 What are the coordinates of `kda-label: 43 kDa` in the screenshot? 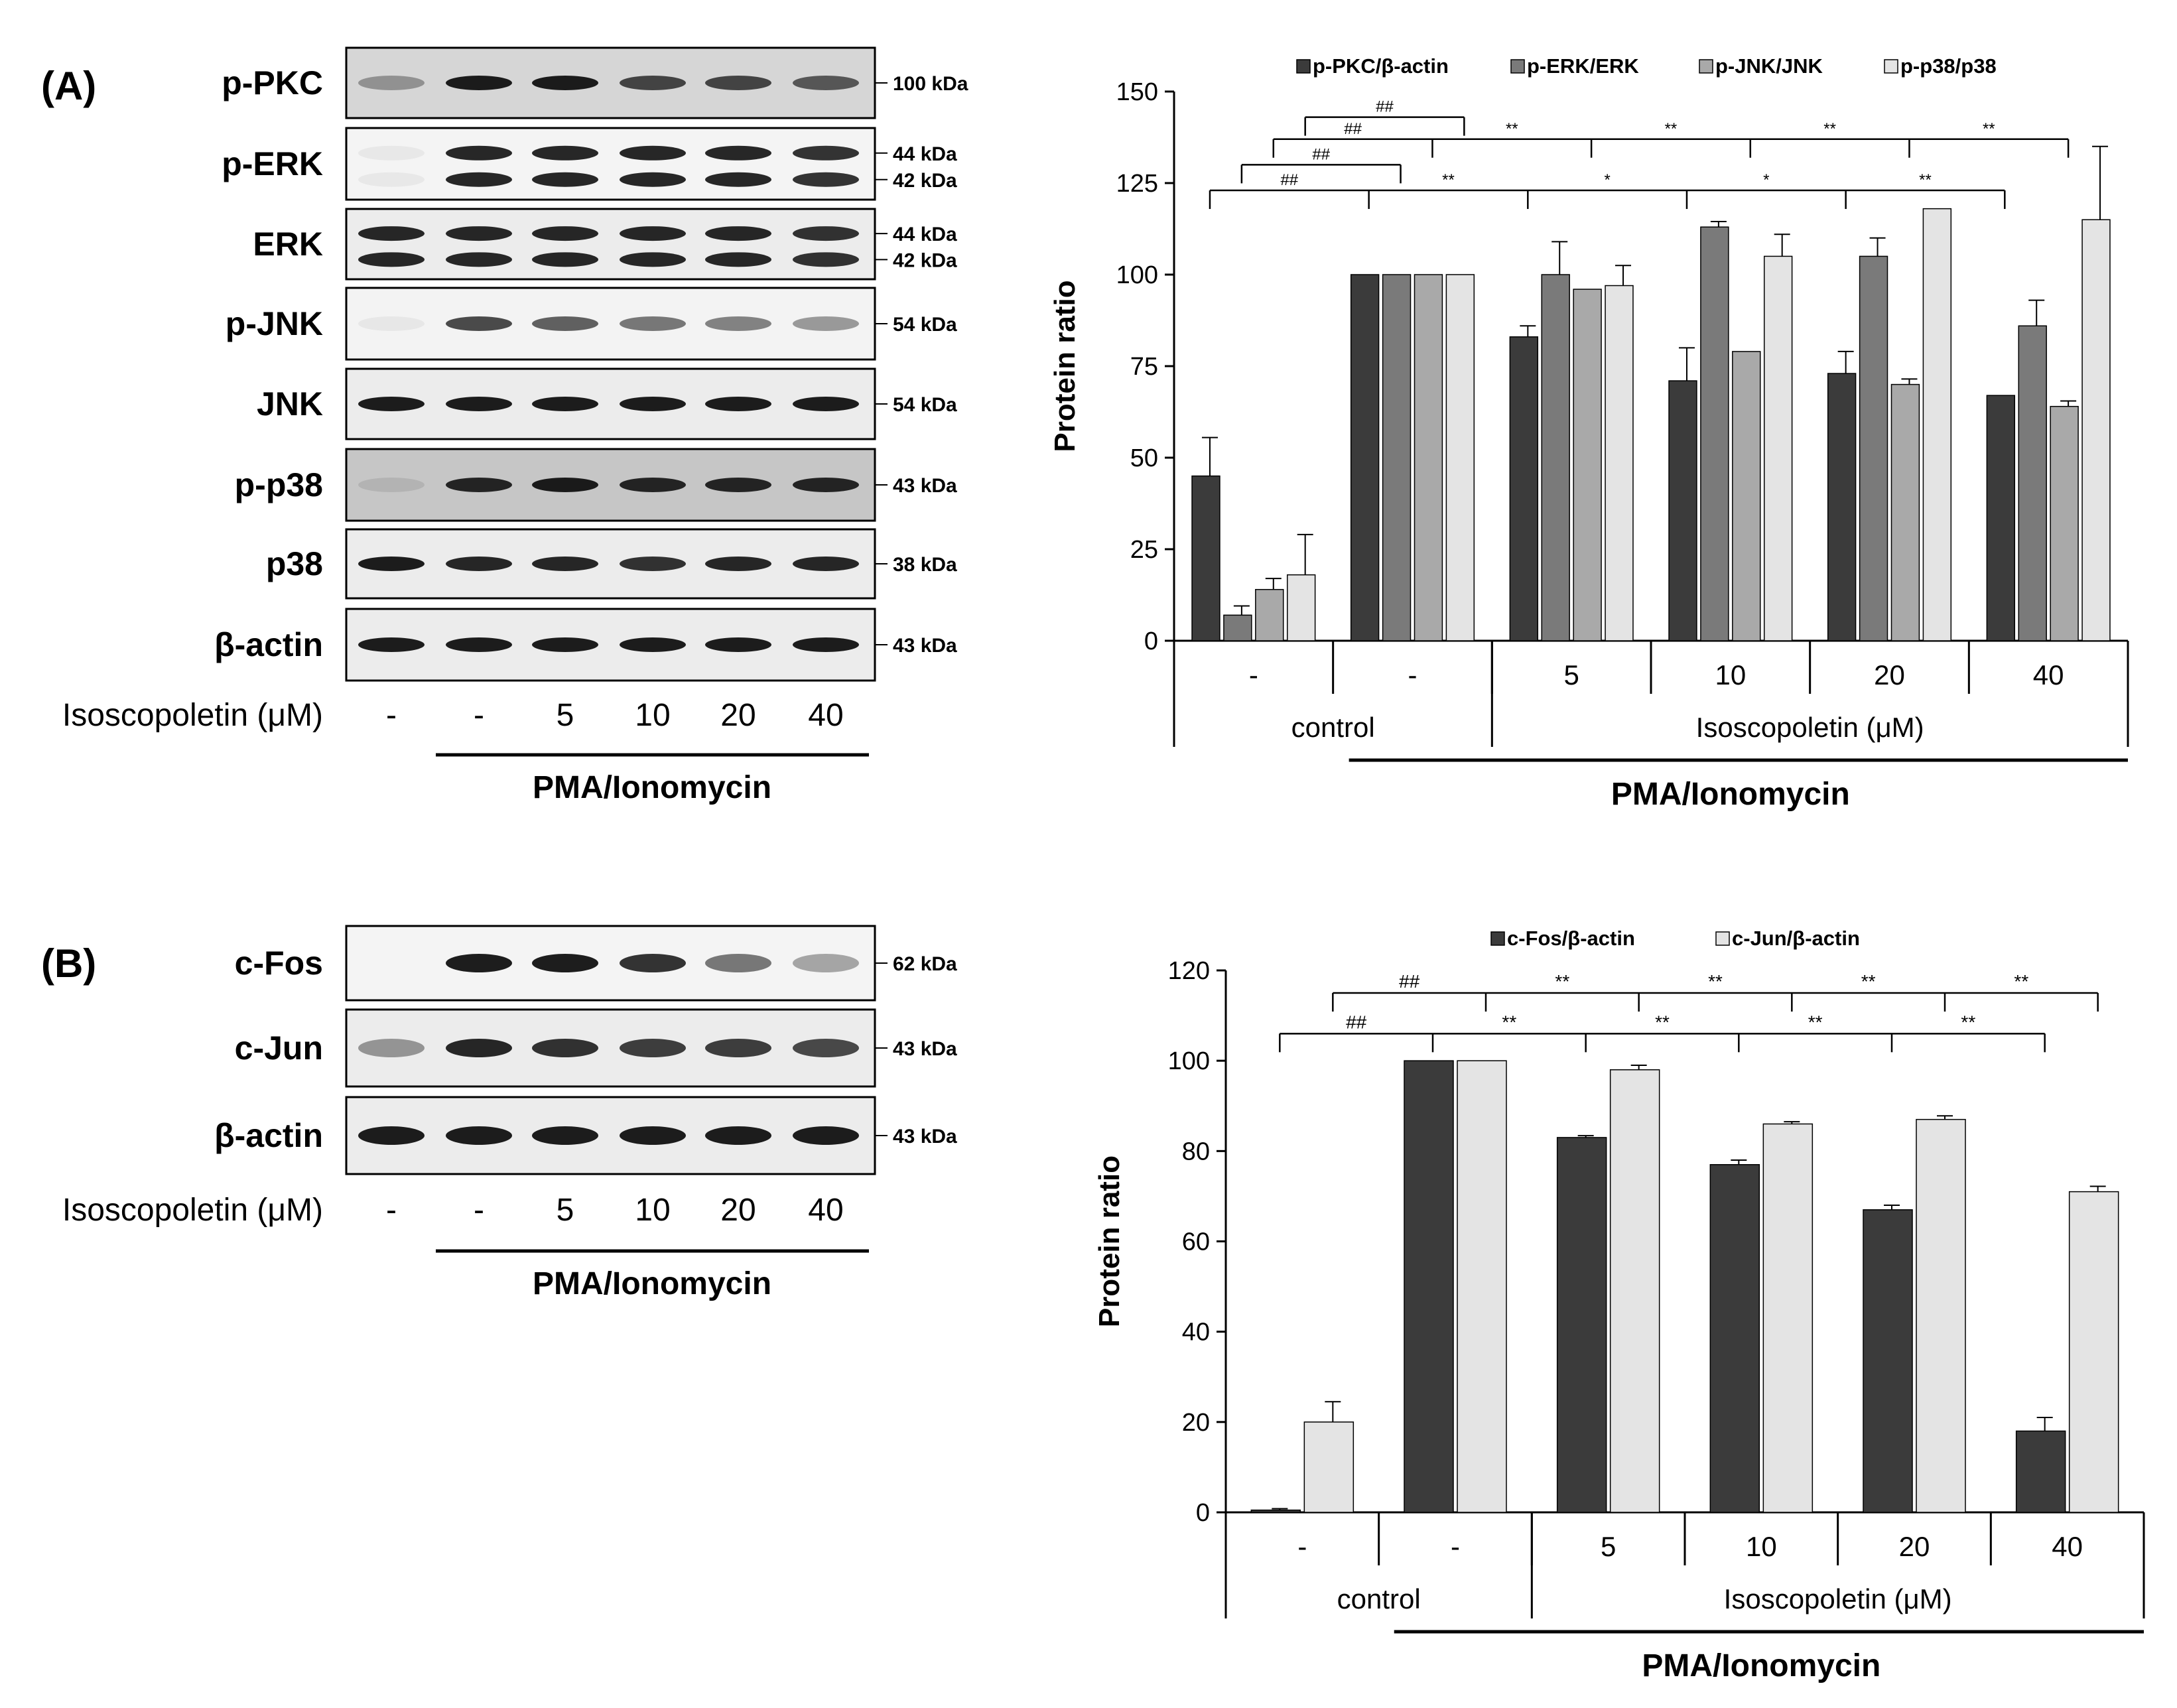 It's located at (925, 646).